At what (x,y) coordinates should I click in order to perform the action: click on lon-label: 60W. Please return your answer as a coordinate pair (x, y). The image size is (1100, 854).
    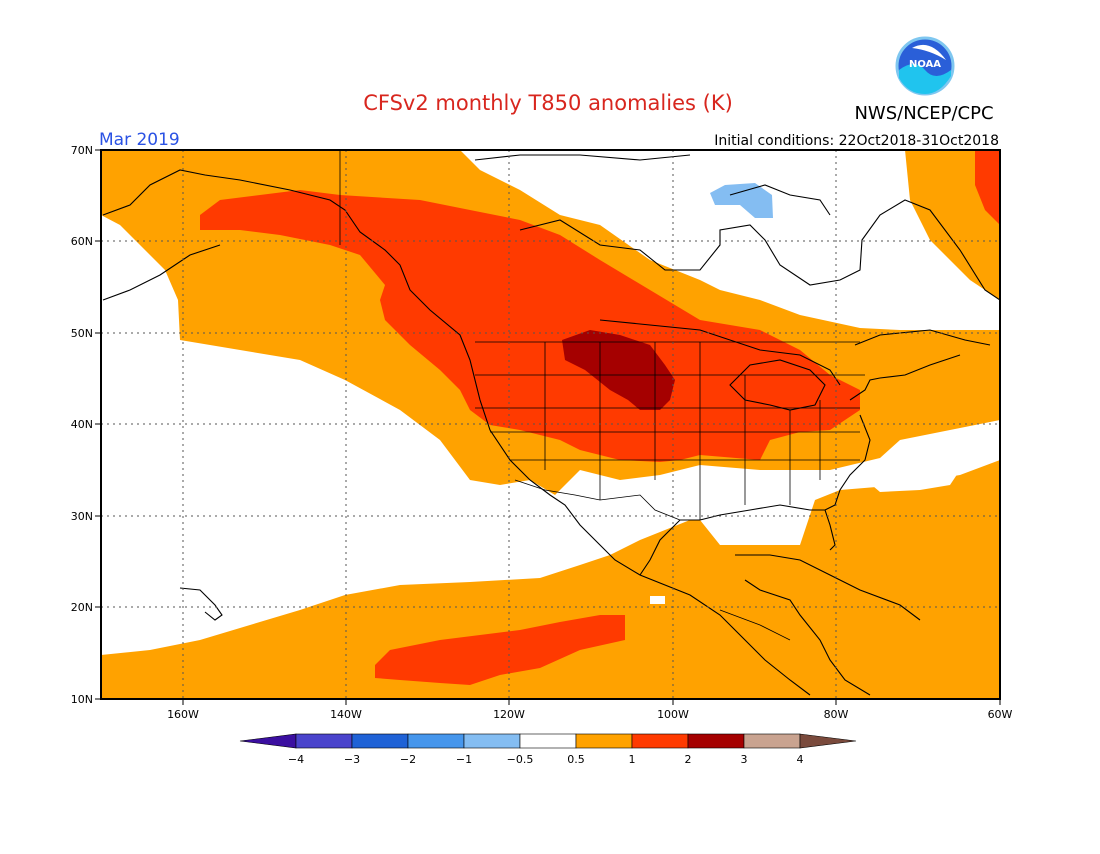
    Looking at the image, I should click on (1000, 714).